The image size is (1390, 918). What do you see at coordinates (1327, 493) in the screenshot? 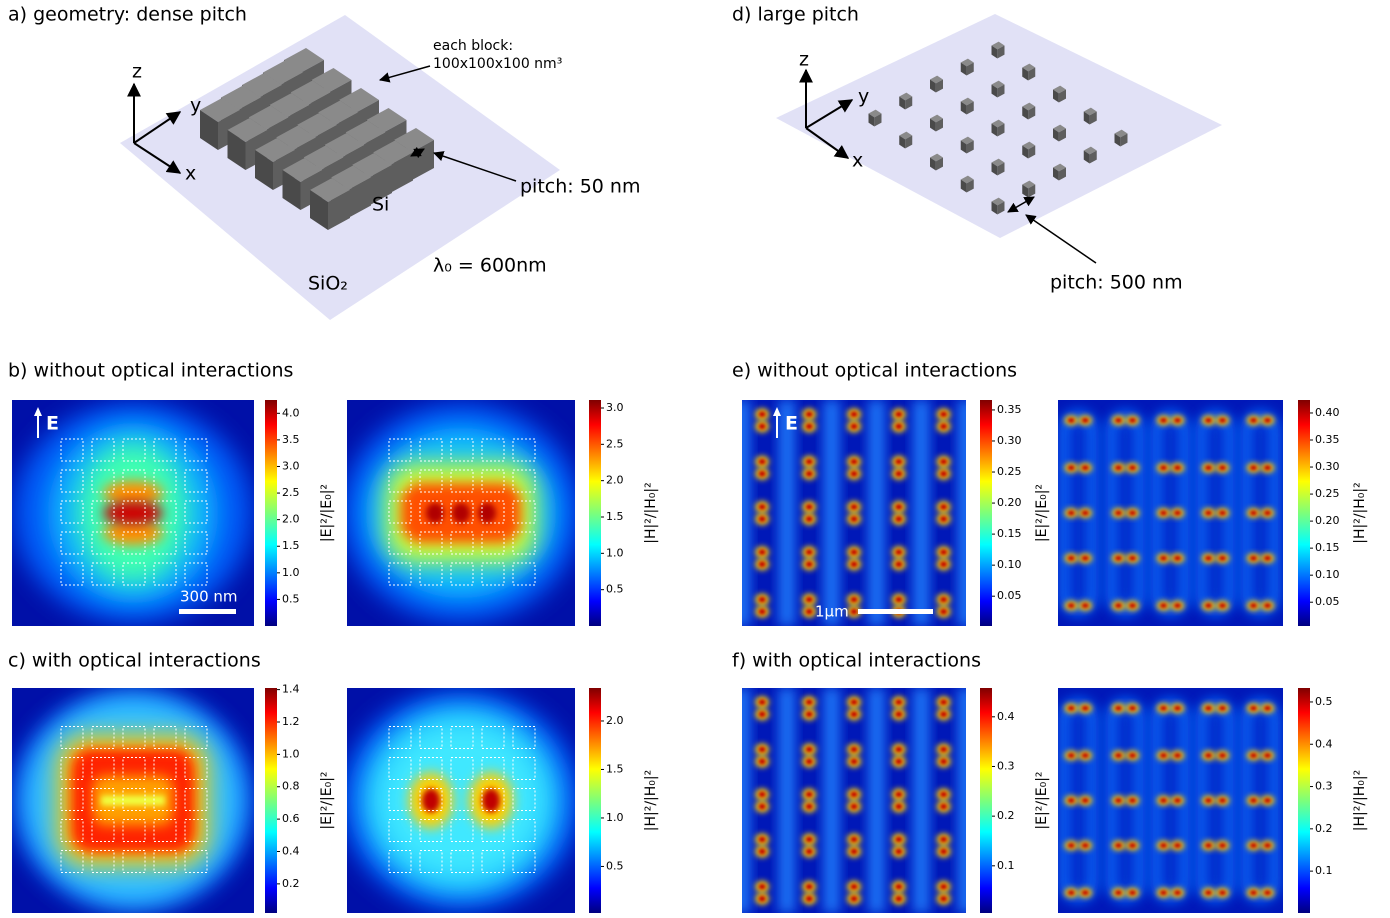
I see `colorbar-tick-label: 0.25` at bounding box center [1327, 493].